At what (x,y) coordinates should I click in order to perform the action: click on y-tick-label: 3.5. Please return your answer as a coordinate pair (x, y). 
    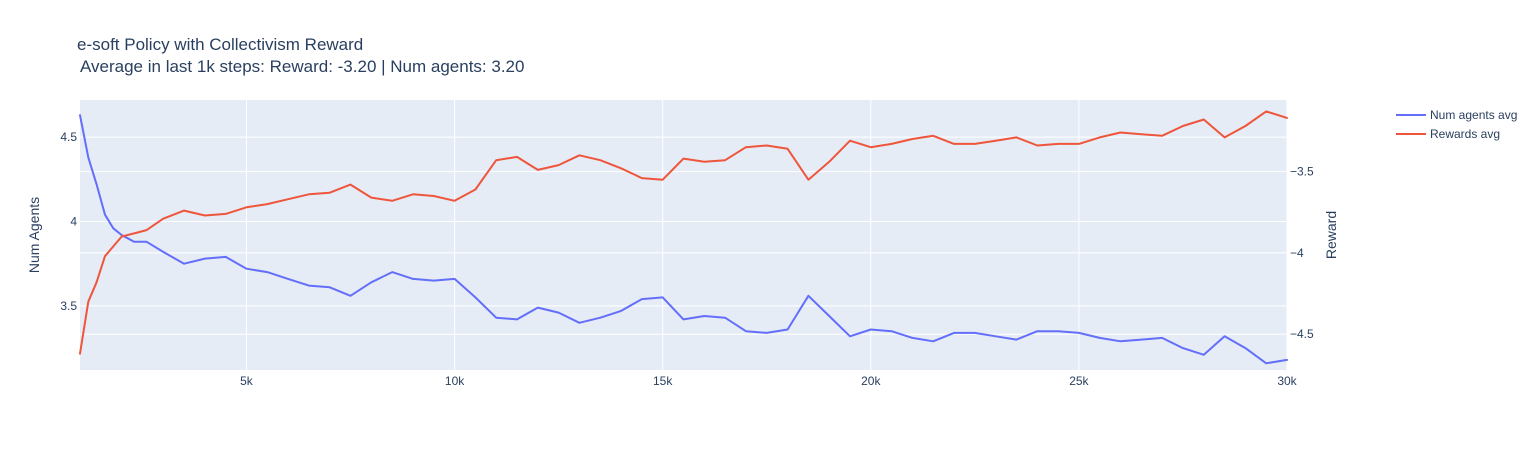
    Looking at the image, I should click on (68, 306).